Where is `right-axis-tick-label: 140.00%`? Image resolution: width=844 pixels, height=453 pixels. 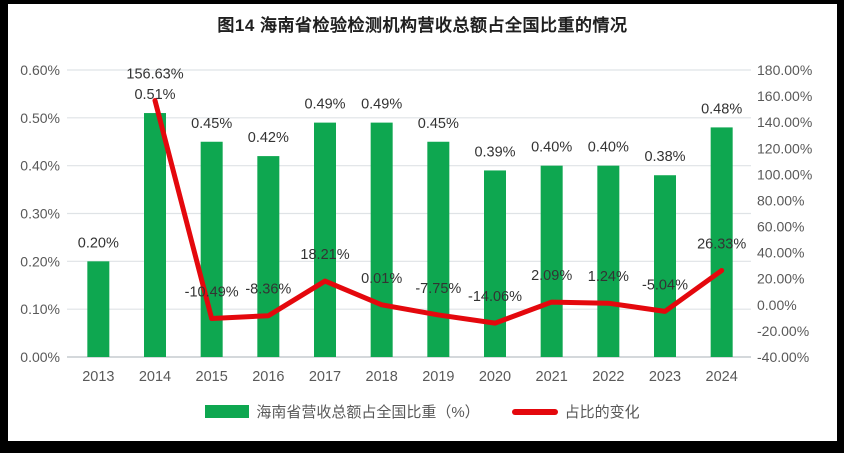 right-axis-tick-label: 140.00% is located at coordinates (784, 122).